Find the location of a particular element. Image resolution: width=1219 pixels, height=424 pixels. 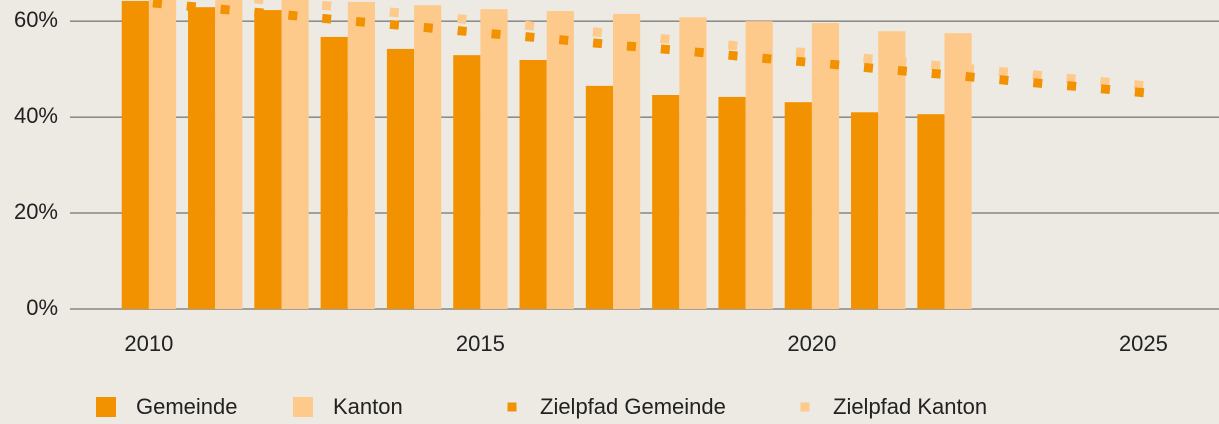

legend-label: Gemeinde is located at coordinates (187, 406).